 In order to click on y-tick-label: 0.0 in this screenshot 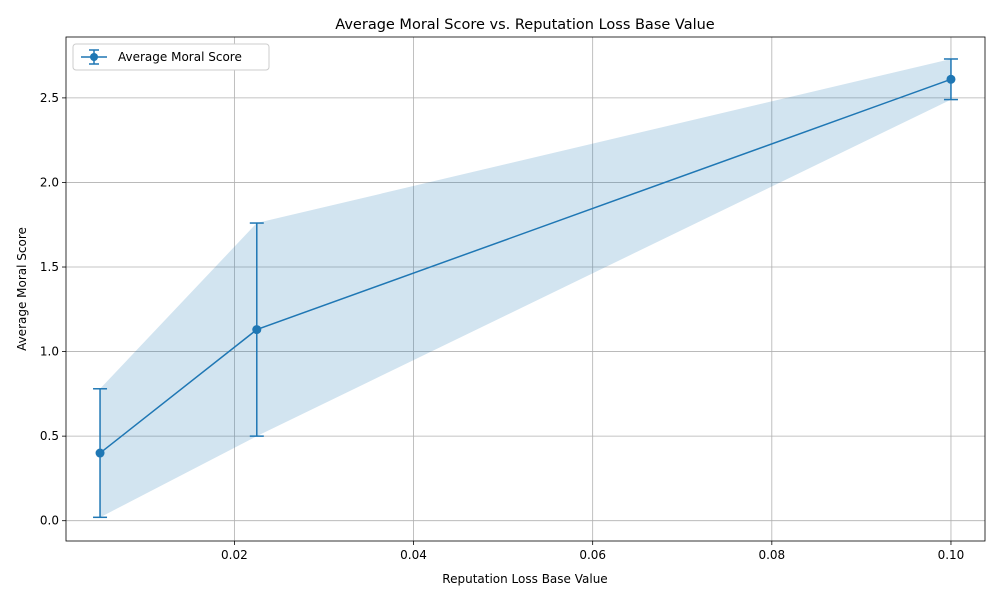, I will do `click(49, 521)`.